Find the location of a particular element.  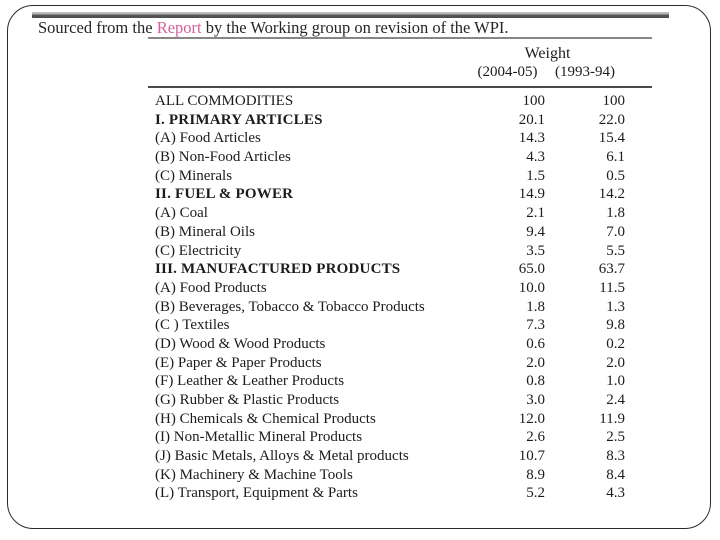

table-row: I. PRIMARY ARTICLES 20.1 22.0 is located at coordinates (400, 120).